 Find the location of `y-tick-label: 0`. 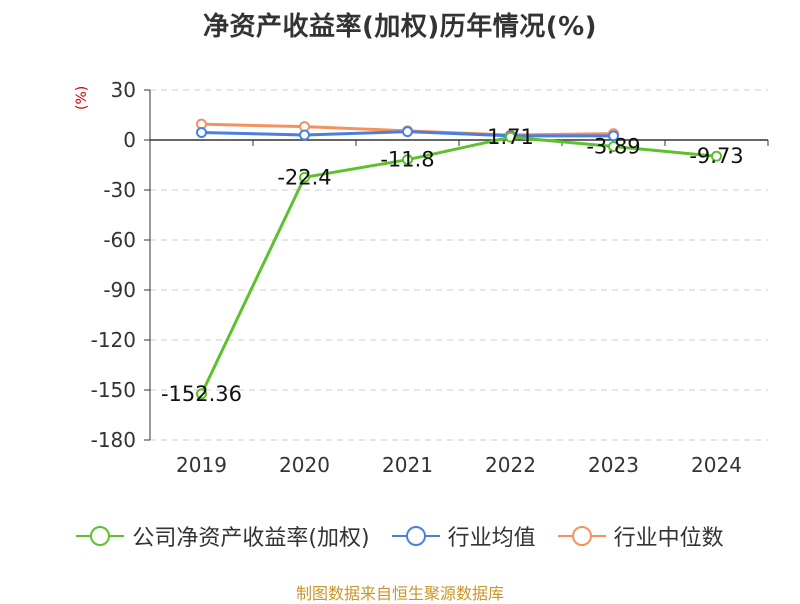

y-tick-label: 0 is located at coordinates (129, 140).